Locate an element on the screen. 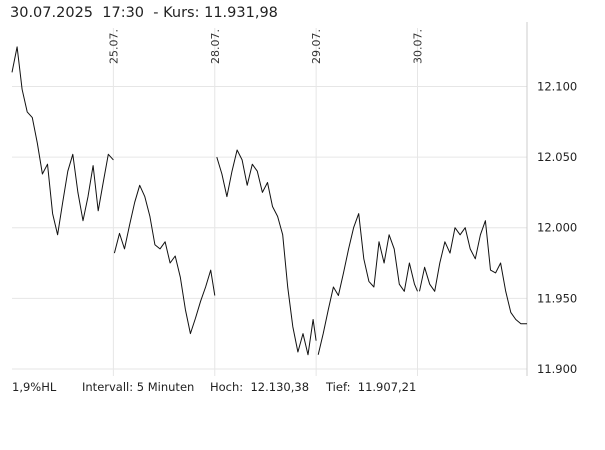 This screenshot has height=450, width=605. x-axis-ticks: 25.07. 28.07. 29.07. 30.07. is located at coordinates (265, 46).